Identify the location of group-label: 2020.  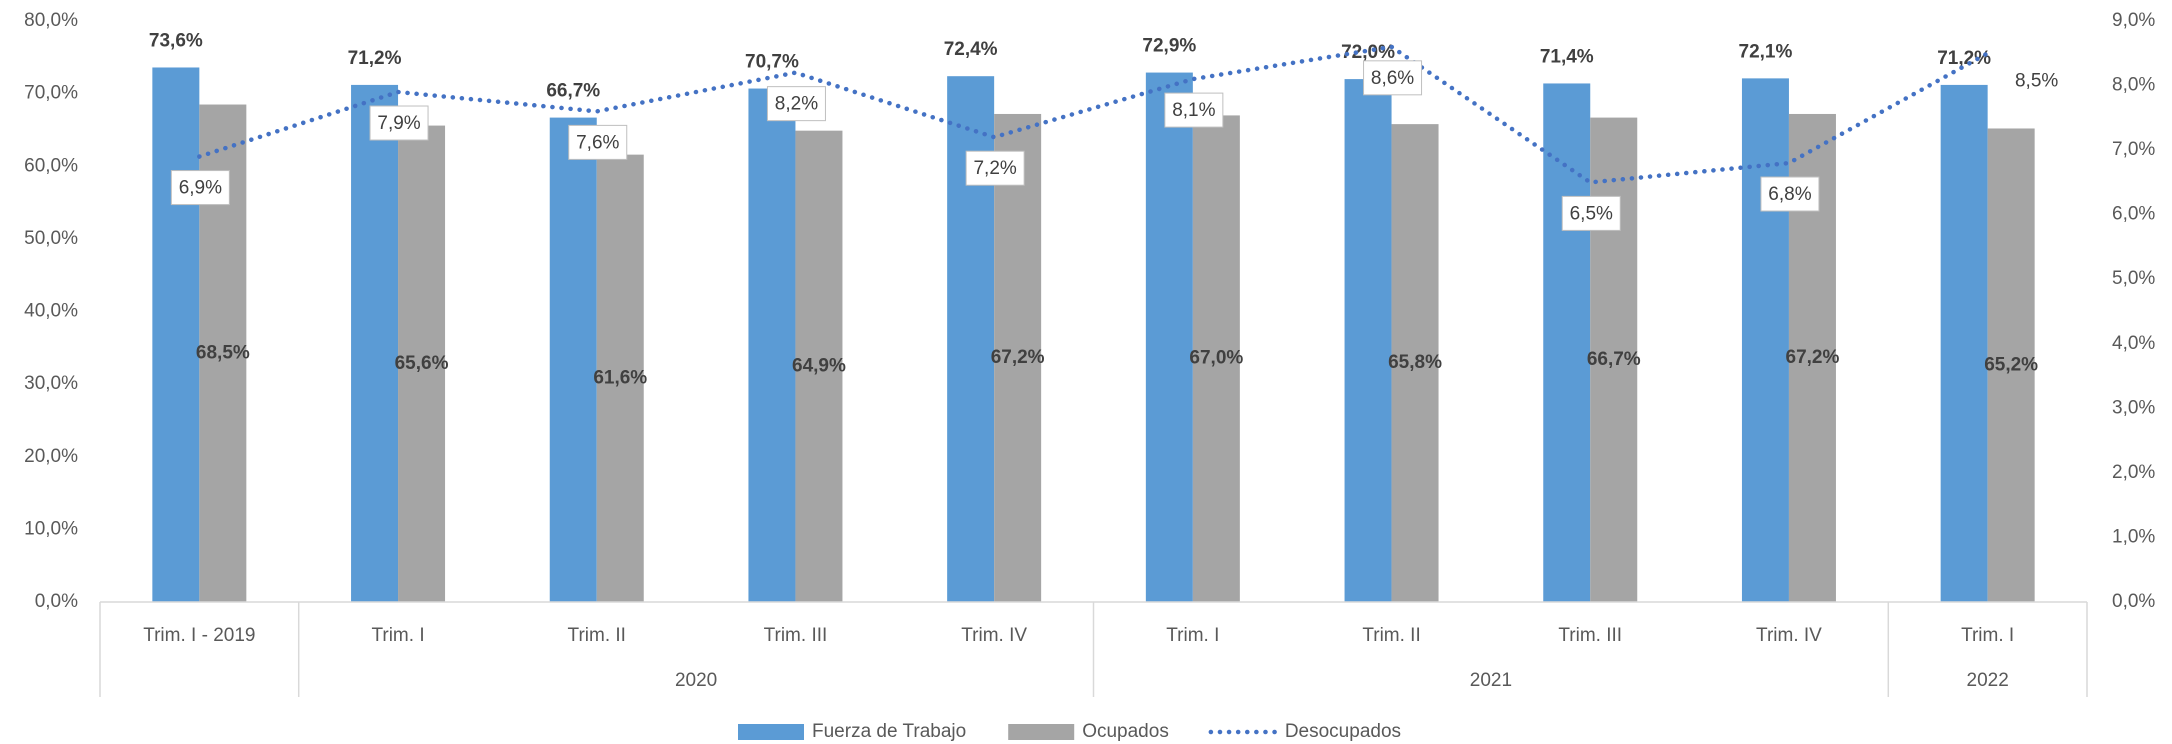
(696, 680).